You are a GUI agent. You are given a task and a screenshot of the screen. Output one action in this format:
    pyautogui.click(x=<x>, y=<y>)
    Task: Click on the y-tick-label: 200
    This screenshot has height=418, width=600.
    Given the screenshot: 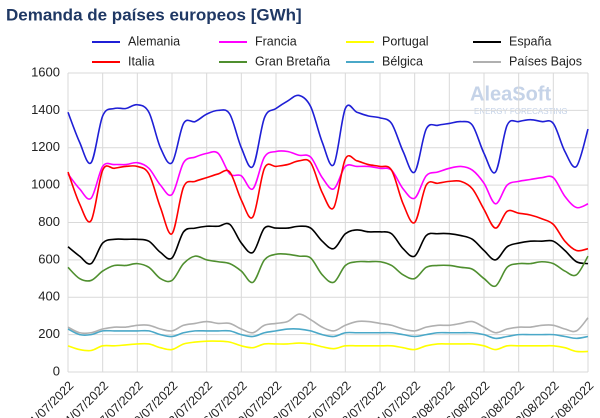 What is the action you would take?
    pyautogui.click(x=49, y=333)
    